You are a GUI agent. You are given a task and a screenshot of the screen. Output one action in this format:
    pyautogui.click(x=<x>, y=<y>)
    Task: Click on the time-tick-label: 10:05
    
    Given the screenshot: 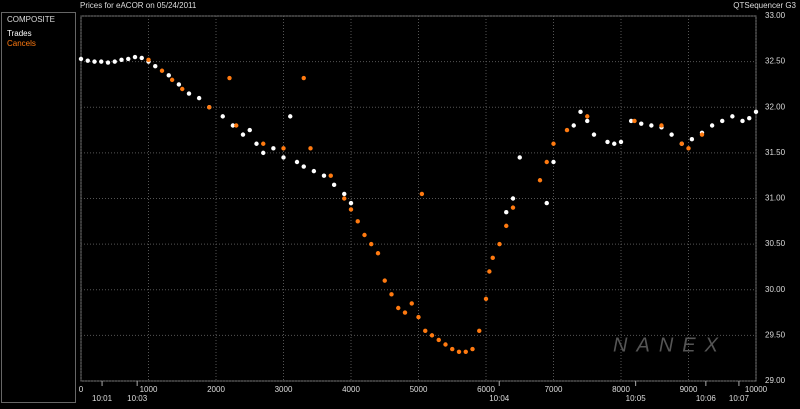 What is the action you would take?
    pyautogui.click(x=636, y=398)
    